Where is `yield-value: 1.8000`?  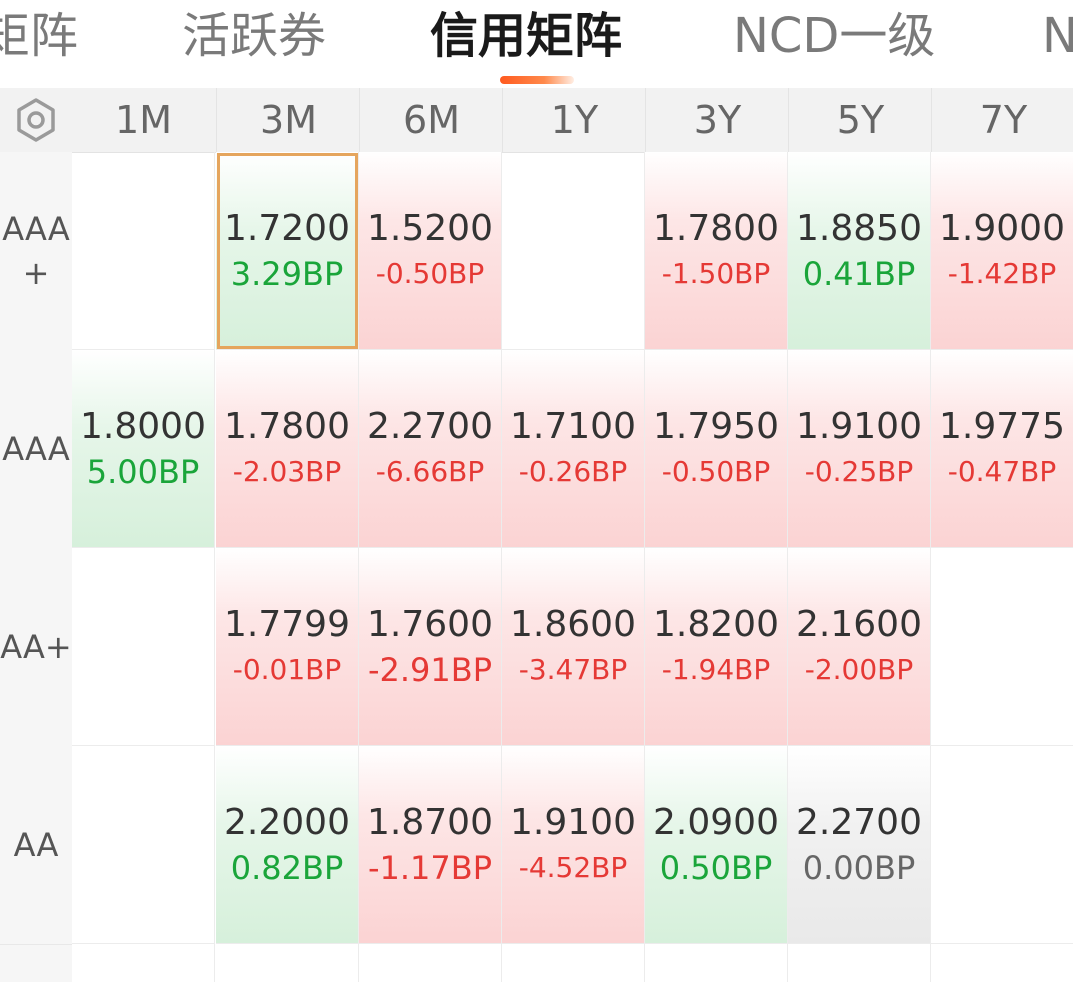
yield-value: 1.8000 is located at coordinates (143, 426).